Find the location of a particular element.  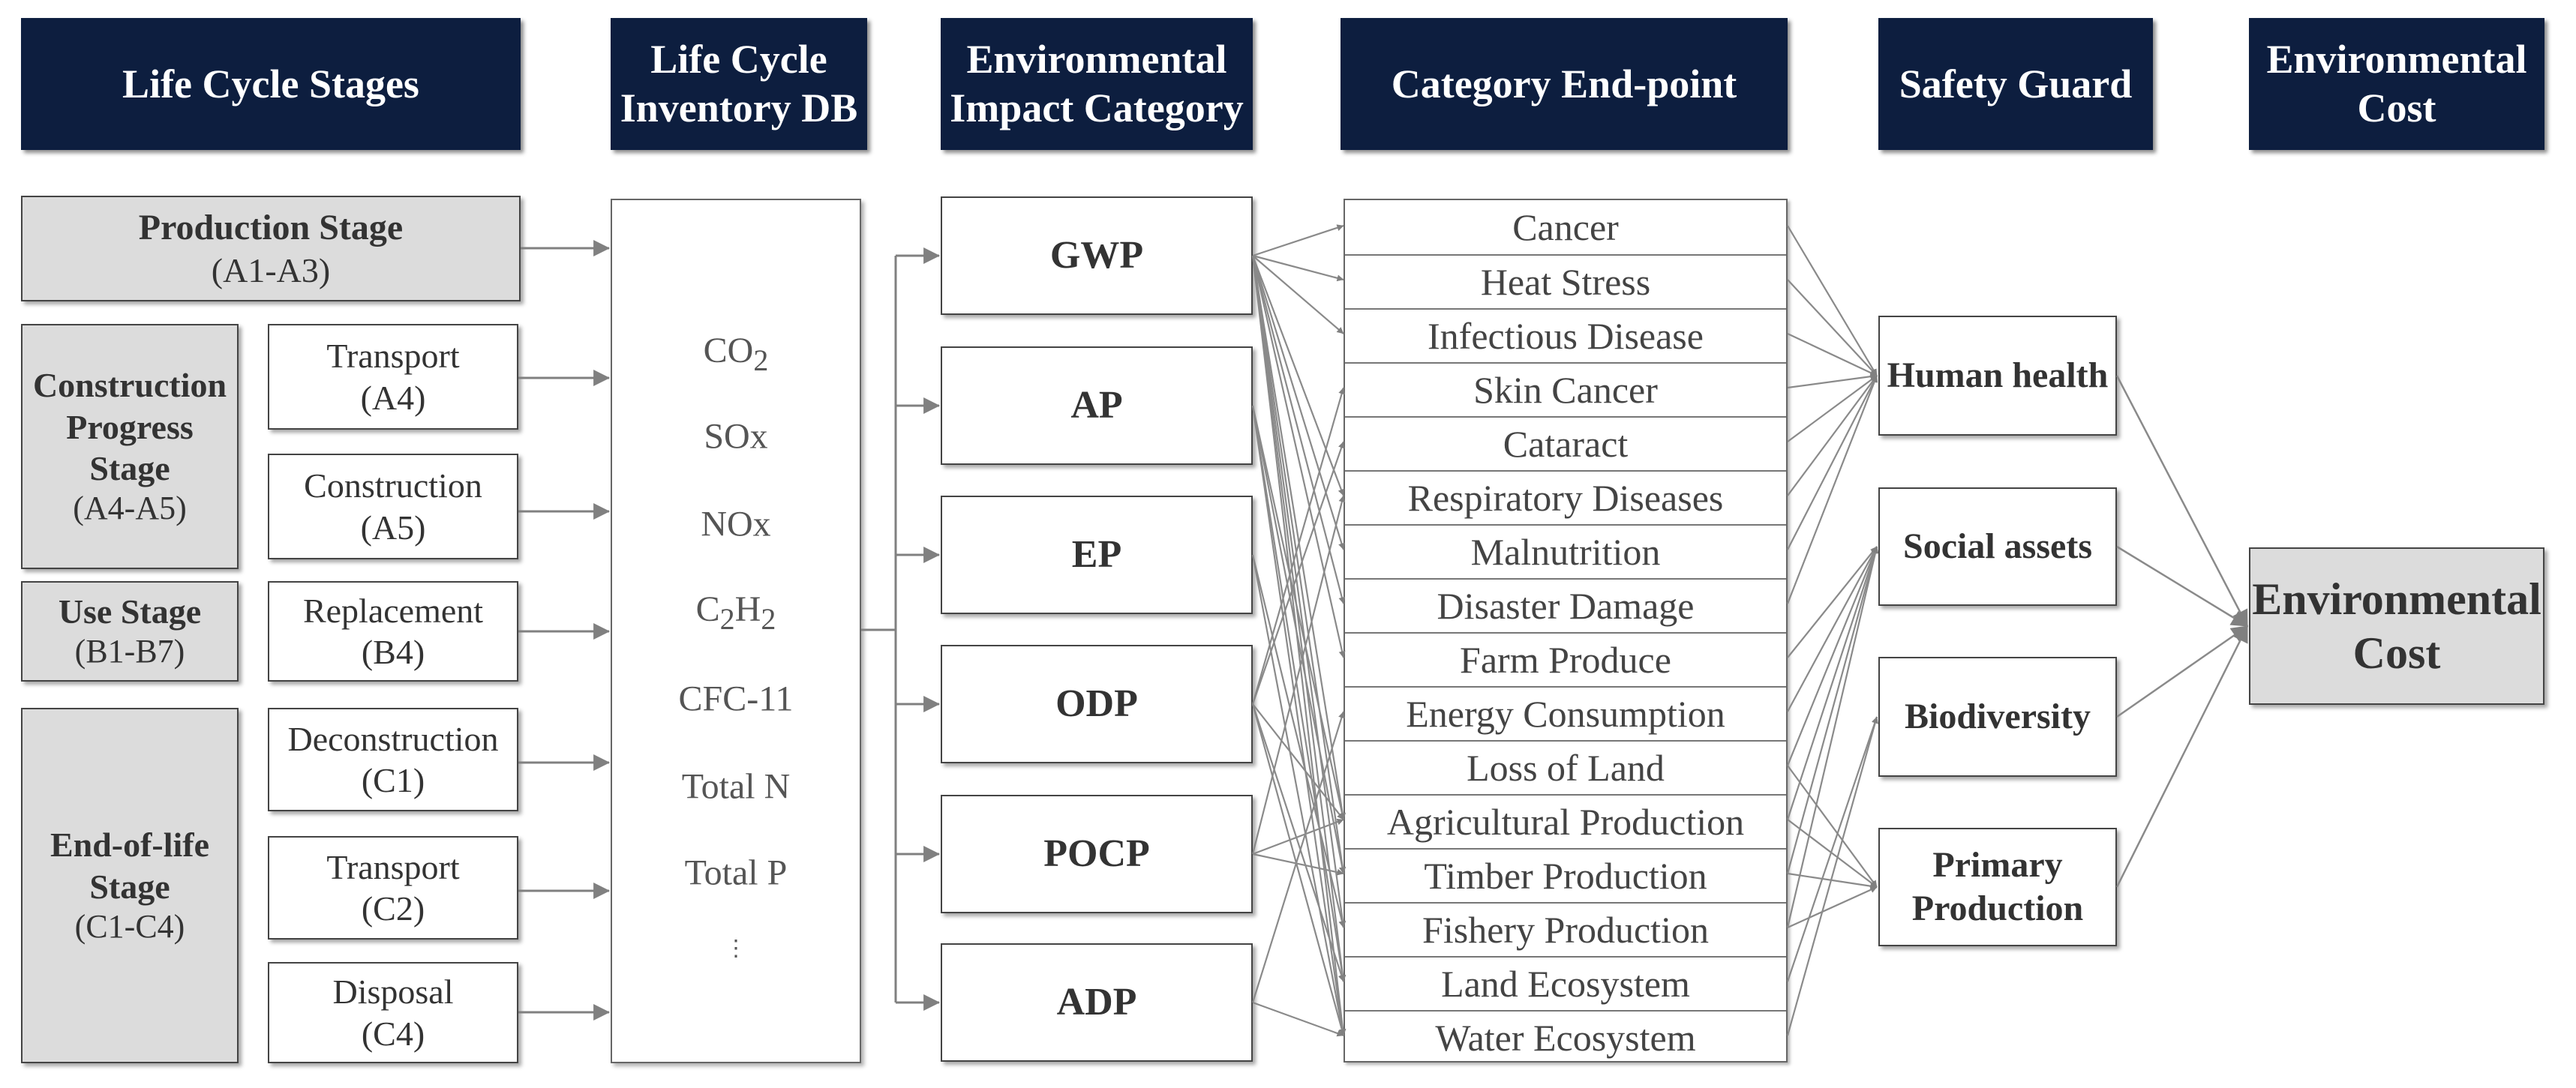

lci-item-nox: NOx is located at coordinates (736, 524).